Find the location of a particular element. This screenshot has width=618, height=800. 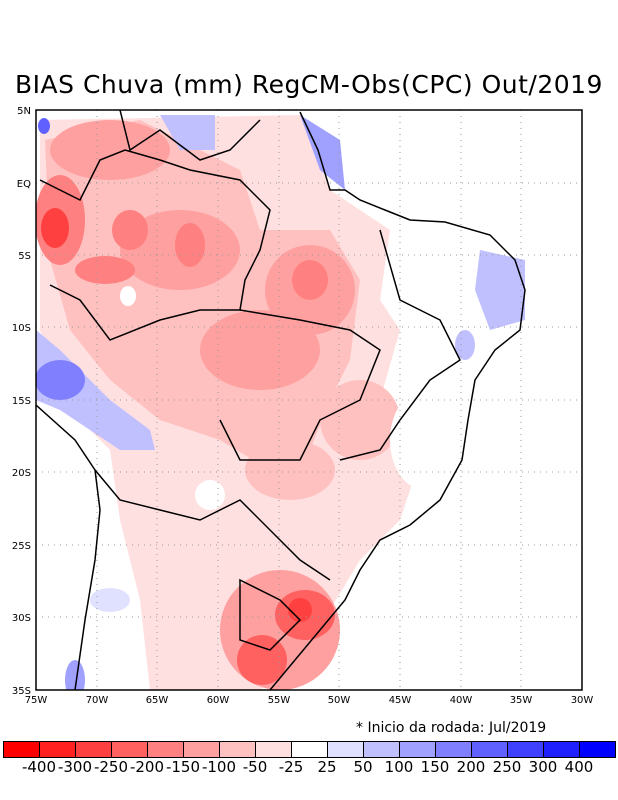

colorbar-label: 50 is located at coordinates (363, 767).